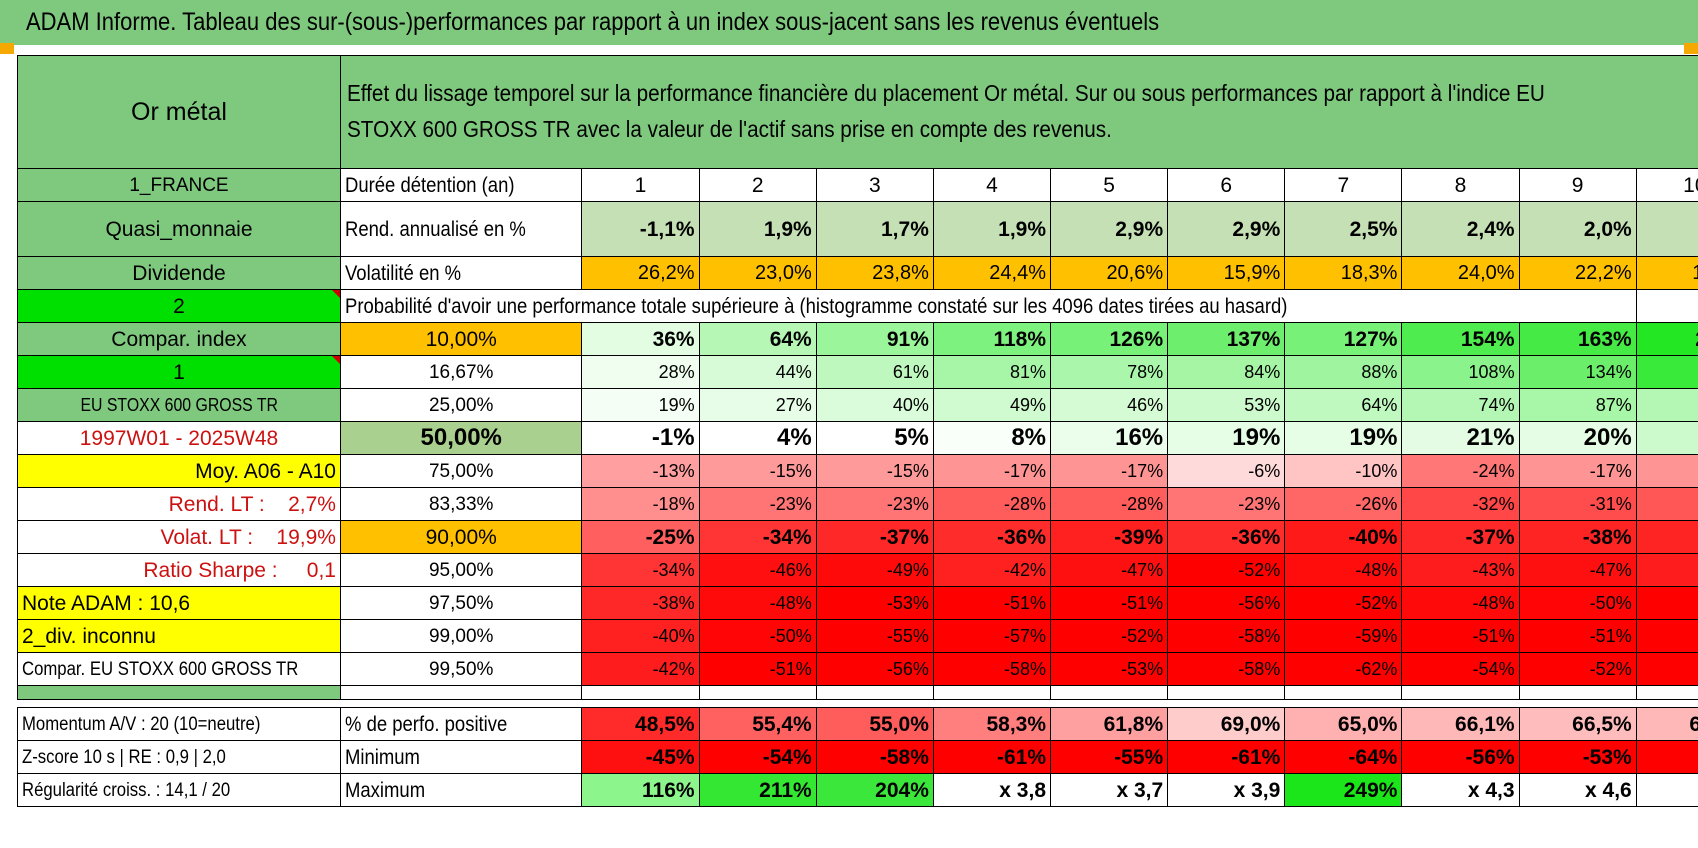 The image size is (1698, 848). What do you see at coordinates (757, 724) in the screenshot?
I see `pct_pos-cell: 55,4%` at bounding box center [757, 724].